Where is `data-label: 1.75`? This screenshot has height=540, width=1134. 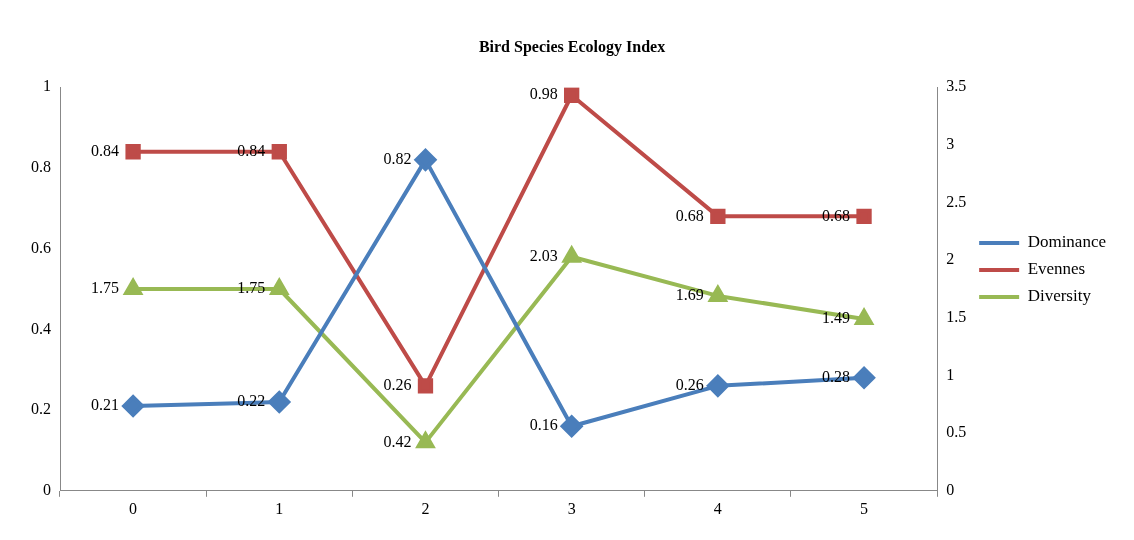 data-label: 1.75 is located at coordinates (105, 288).